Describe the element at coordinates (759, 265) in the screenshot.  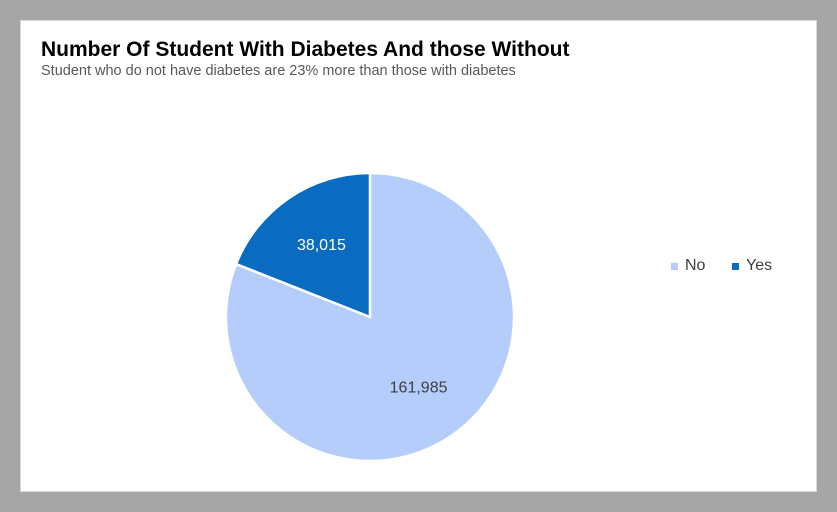
I see `legend-label-yes: Yes` at that location.